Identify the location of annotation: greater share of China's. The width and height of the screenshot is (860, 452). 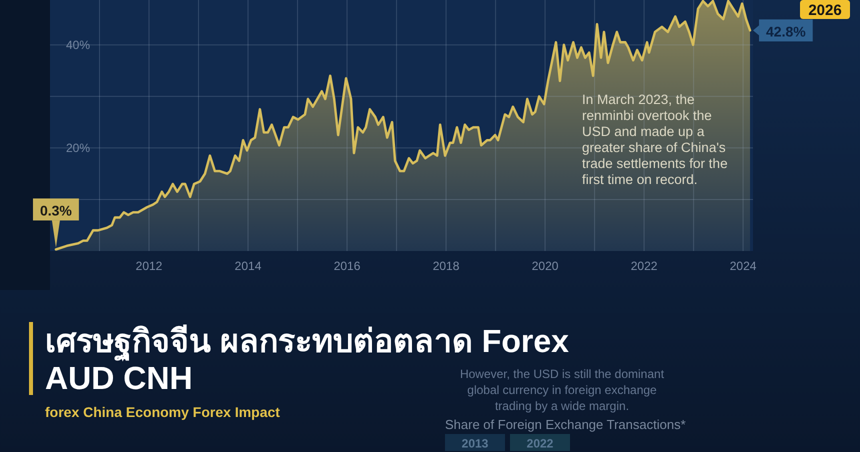
(654, 147).